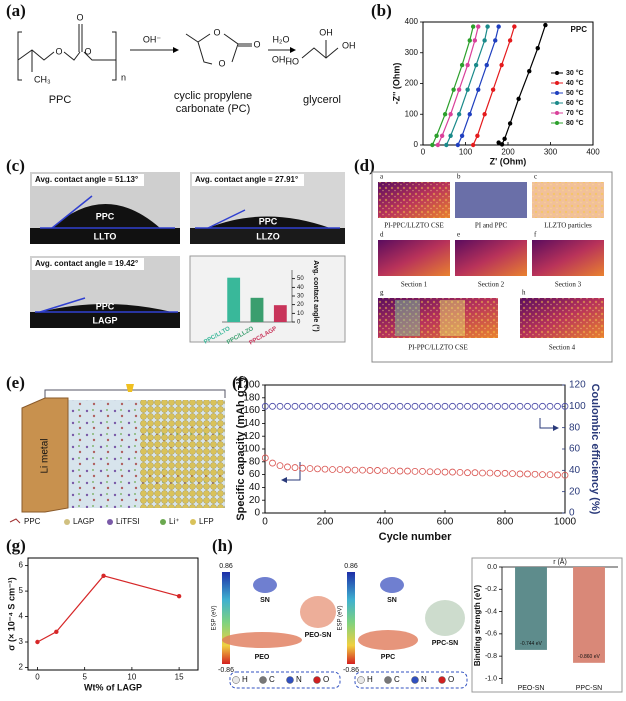 The width and height of the screenshot is (626, 701). What do you see at coordinates (414, 226) in the screenshot?
I see `tile-caption: PI-PPC/LLZTO CSE` at bounding box center [414, 226].